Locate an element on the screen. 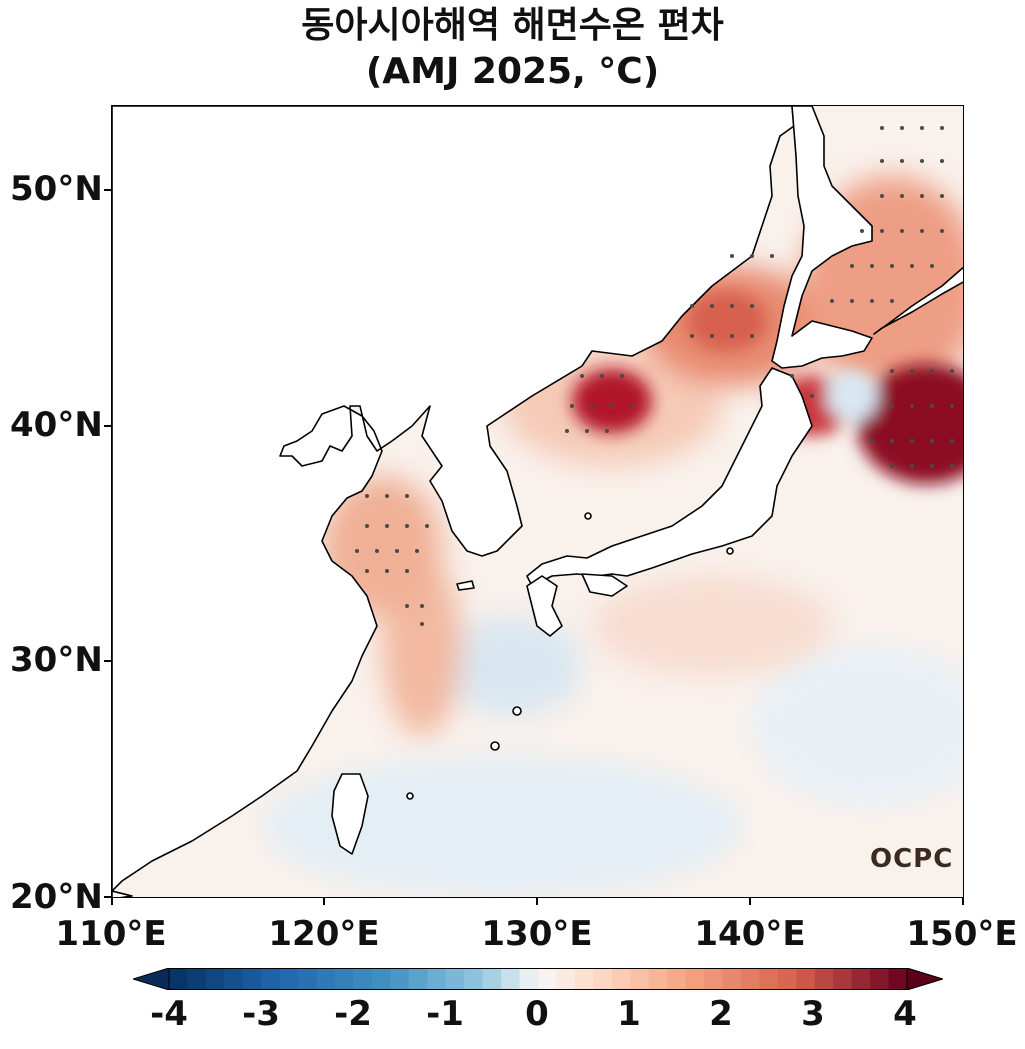  lon-label-110e: 110°E is located at coordinates (111, 934).